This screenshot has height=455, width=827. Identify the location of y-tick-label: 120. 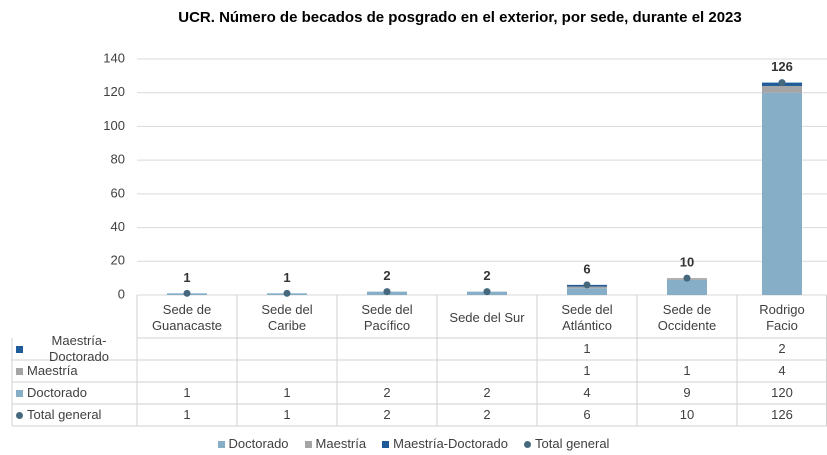
(114, 91).